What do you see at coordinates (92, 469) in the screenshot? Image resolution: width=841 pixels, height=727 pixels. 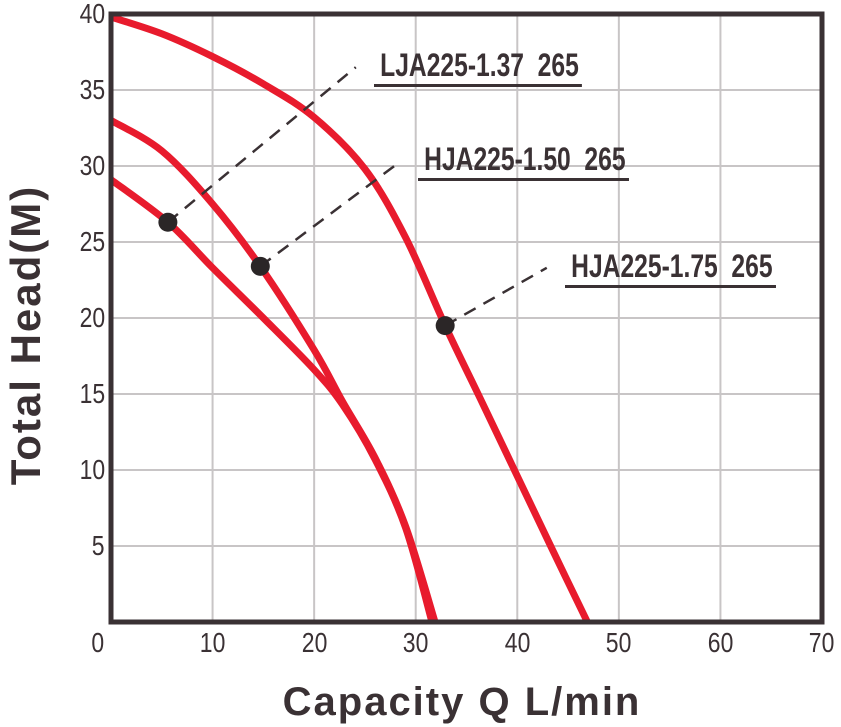 I see `y-tick-label: 10` at bounding box center [92, 469].